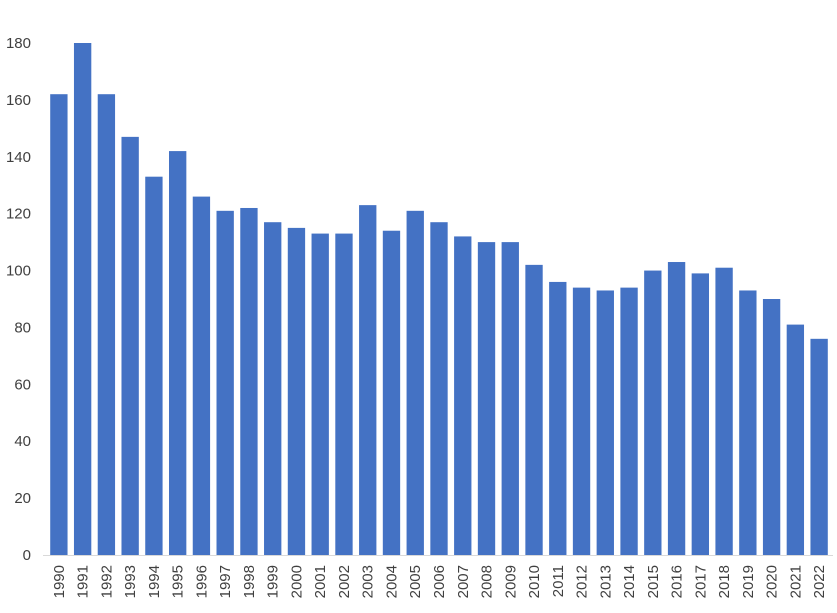  Describe the element at coordinates (368, 380) in the screenshot. I see `bar-2003` at that location.